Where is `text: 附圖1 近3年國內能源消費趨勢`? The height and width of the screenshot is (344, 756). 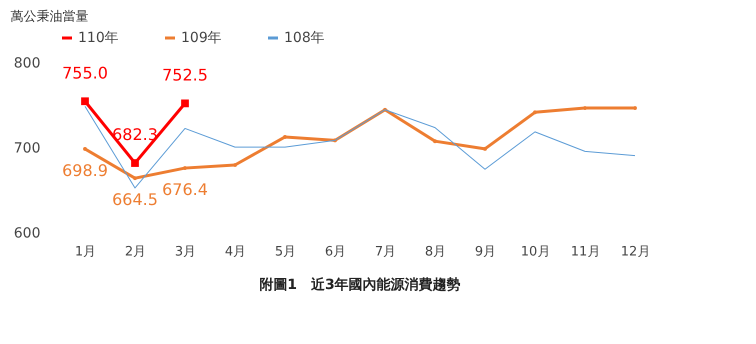
text: 附圖1 近3年國內能源消費趨勢 is located at coordinates (360, 284).